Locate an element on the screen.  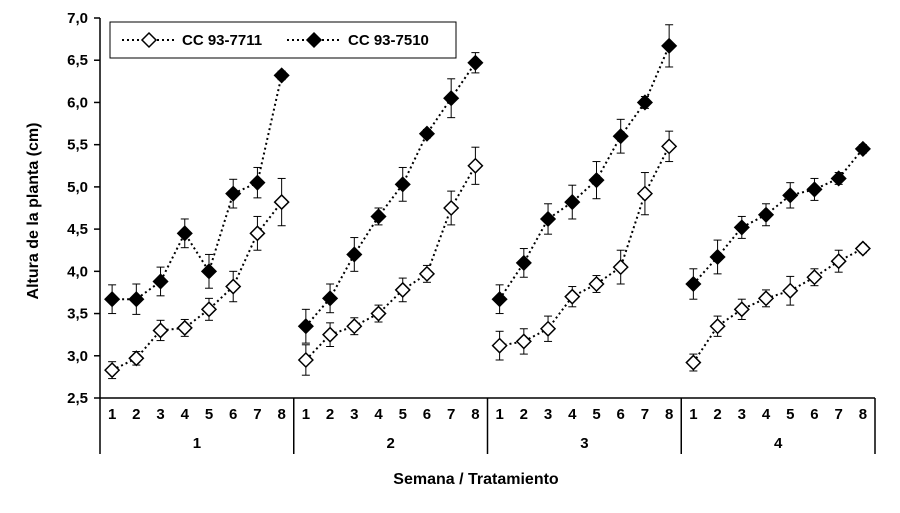
y-tick-label: 5,5 is located at coordinates (77, 145).